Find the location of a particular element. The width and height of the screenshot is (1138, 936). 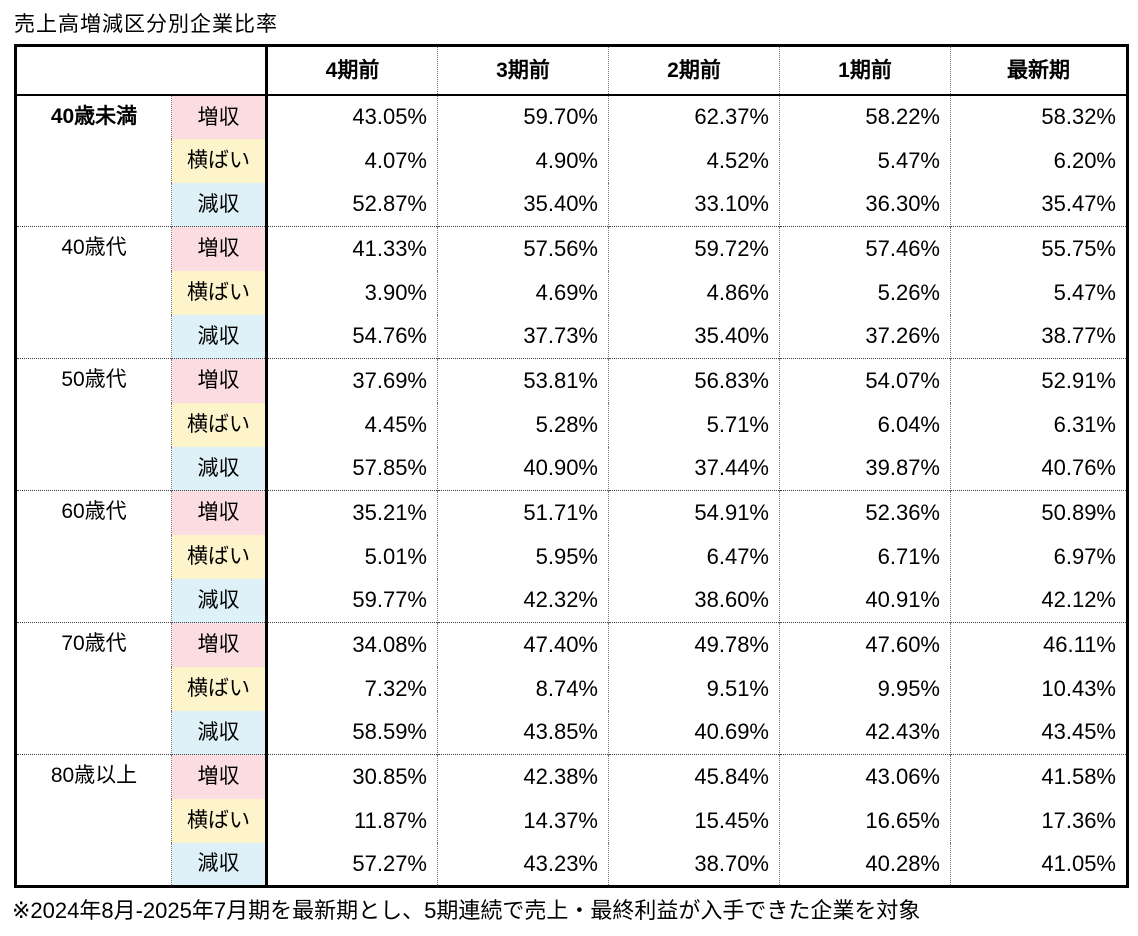

value-cell: 57.27% is located at coordinates (352, 864).